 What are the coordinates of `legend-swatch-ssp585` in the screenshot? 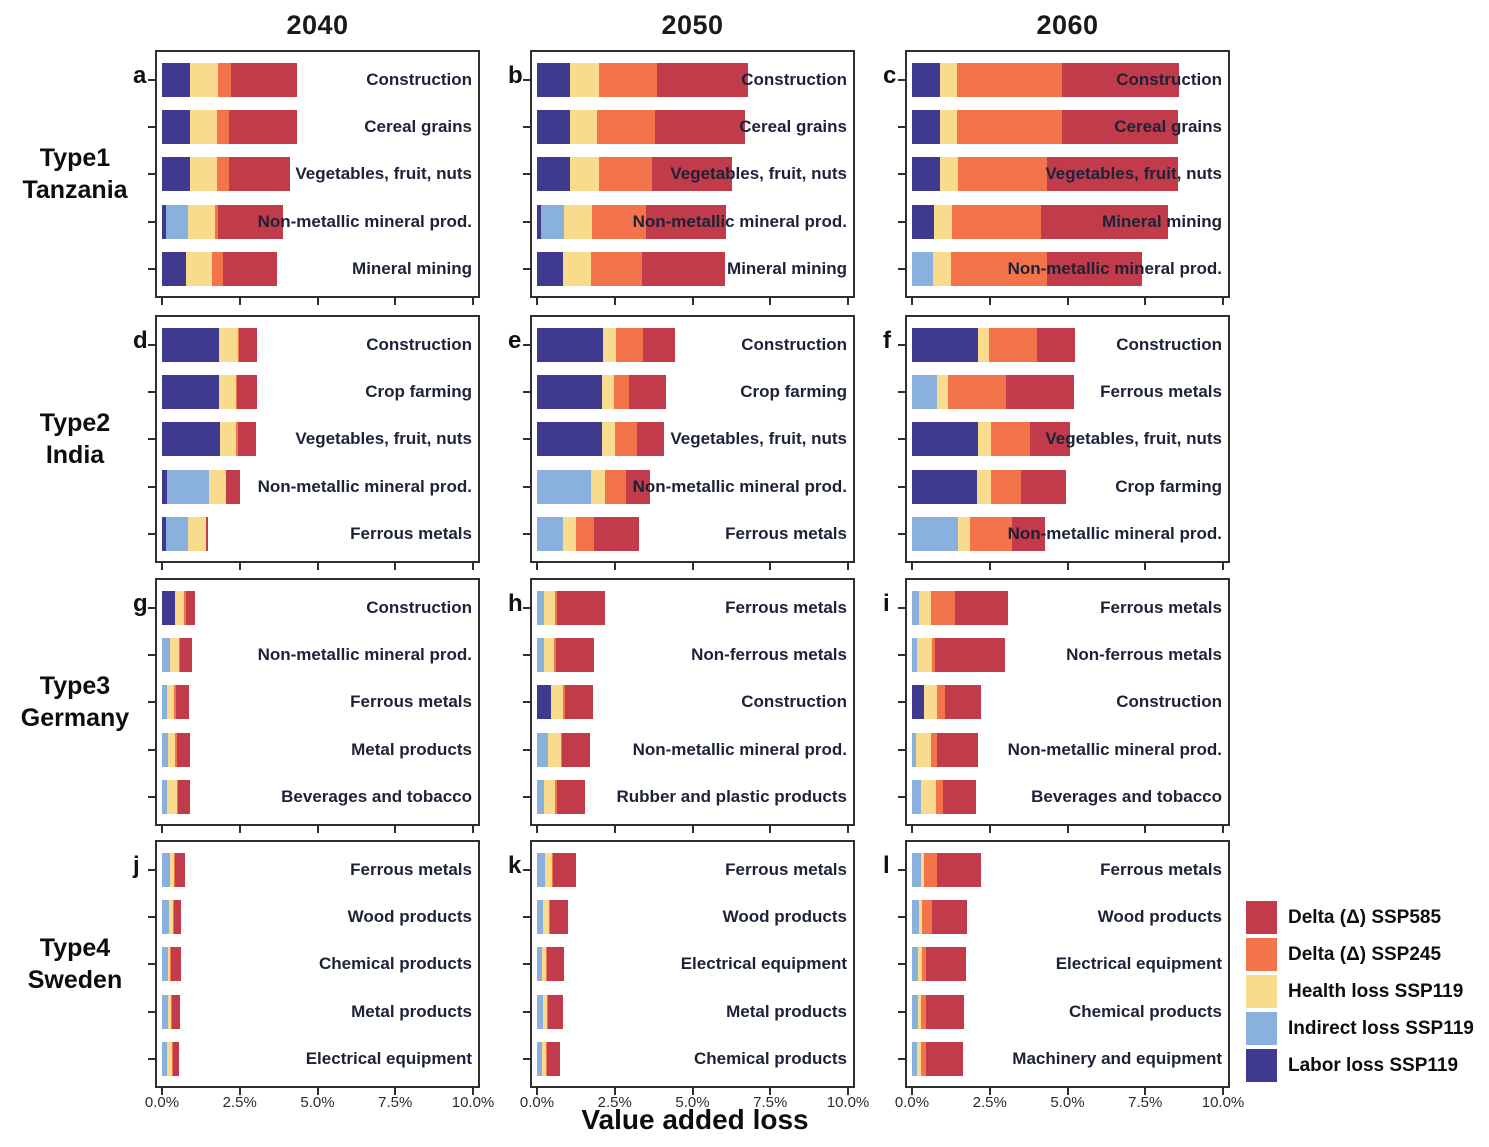 It's located at (1261, 917).